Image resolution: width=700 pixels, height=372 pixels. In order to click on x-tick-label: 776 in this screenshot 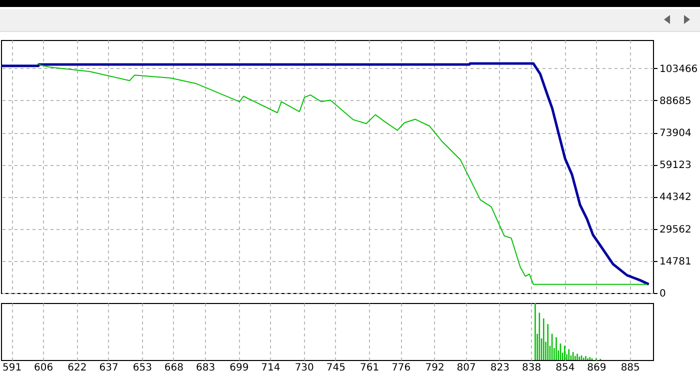, I will do `click(401, 367)`.